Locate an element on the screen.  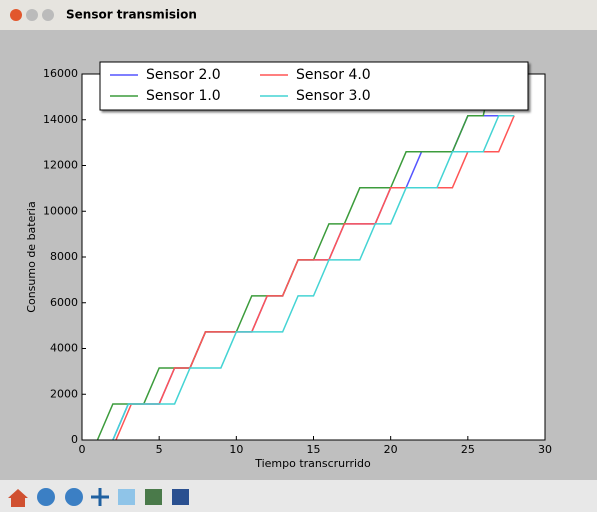
home-button is located at coordinates (18, 498).